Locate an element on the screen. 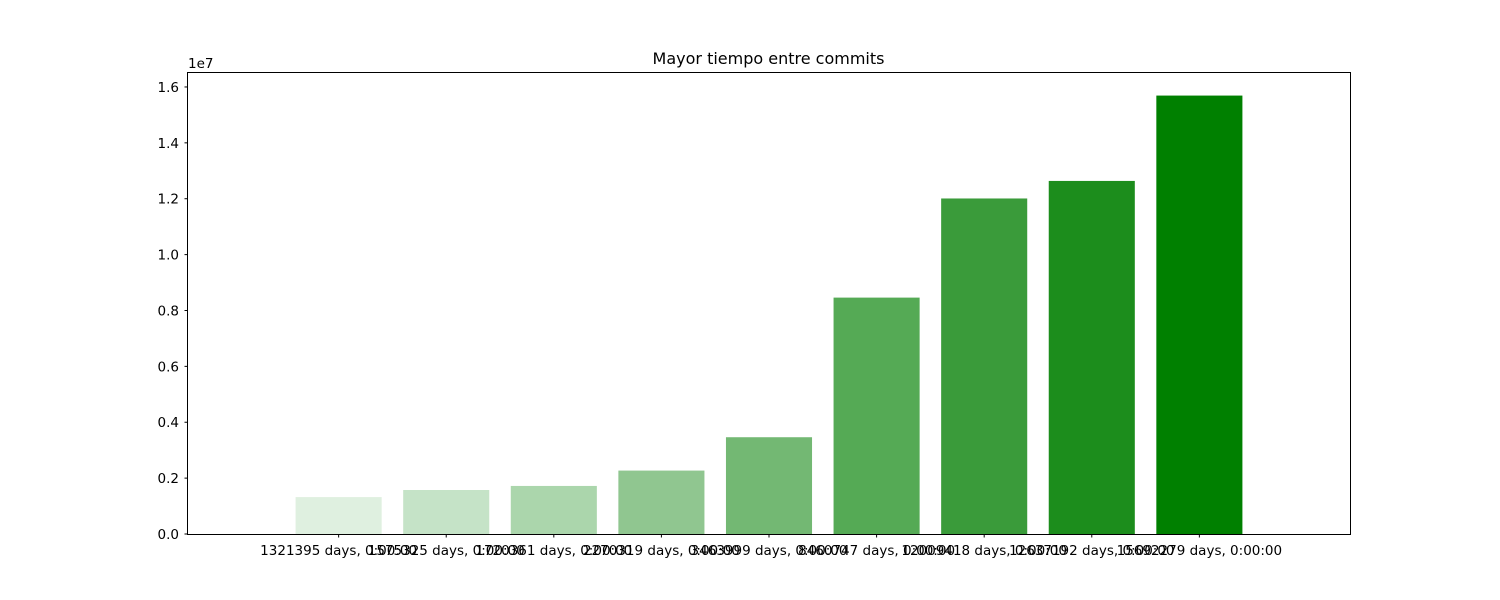  x-tick-label: 1575325 days, 0:00:00 is located at coordinates (446, 551).